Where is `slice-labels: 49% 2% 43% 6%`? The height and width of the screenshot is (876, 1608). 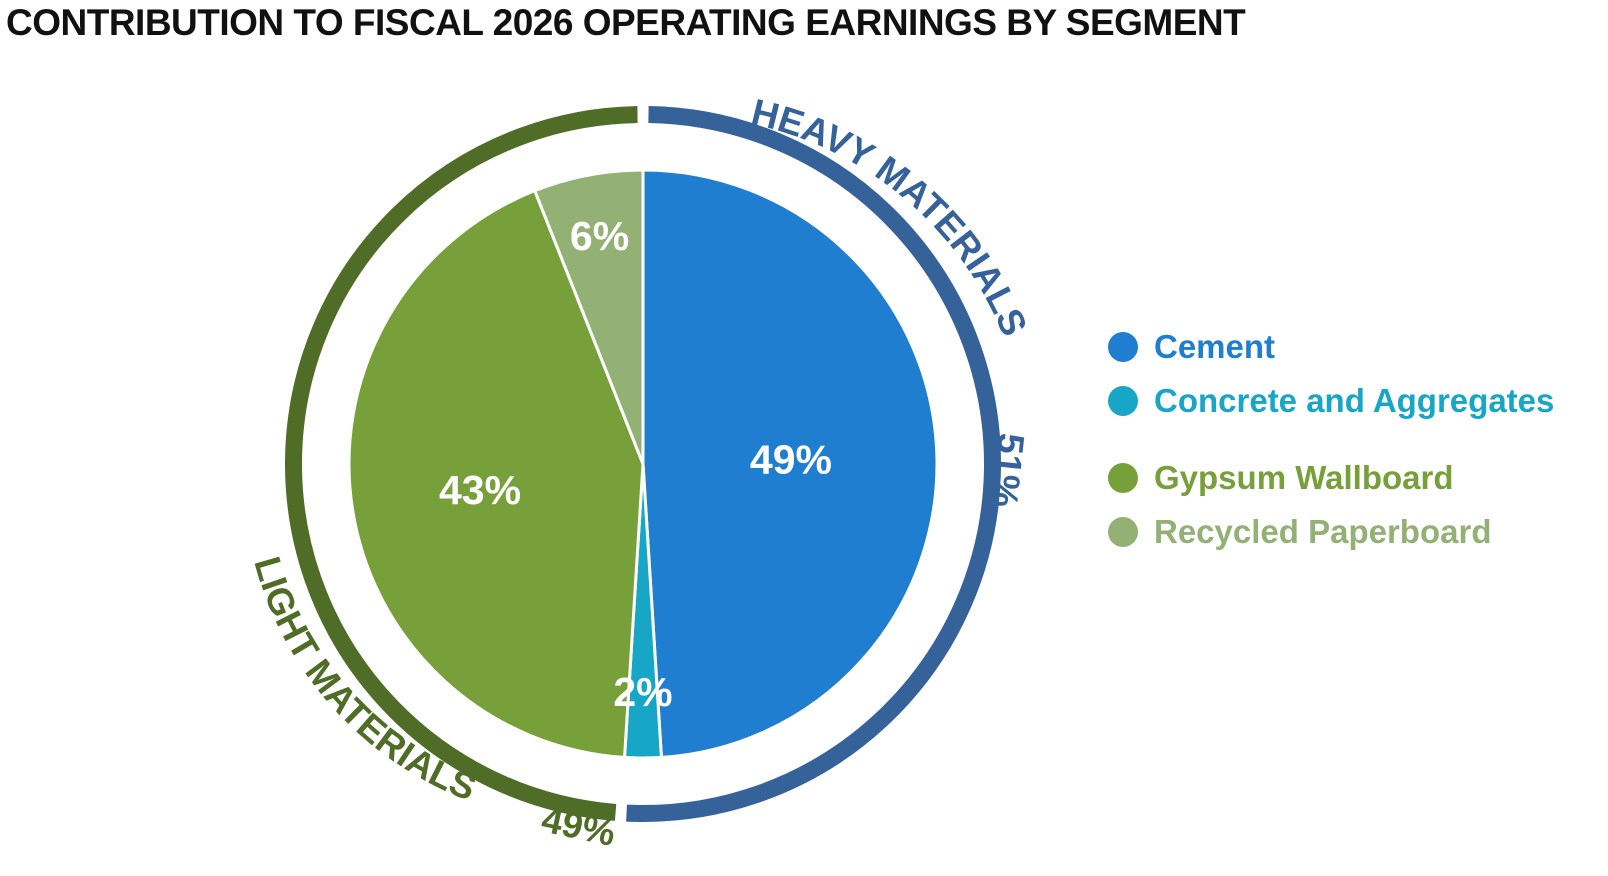
slice-labels: 49% 2% 43% 6% is located at coordinates (635, 464).